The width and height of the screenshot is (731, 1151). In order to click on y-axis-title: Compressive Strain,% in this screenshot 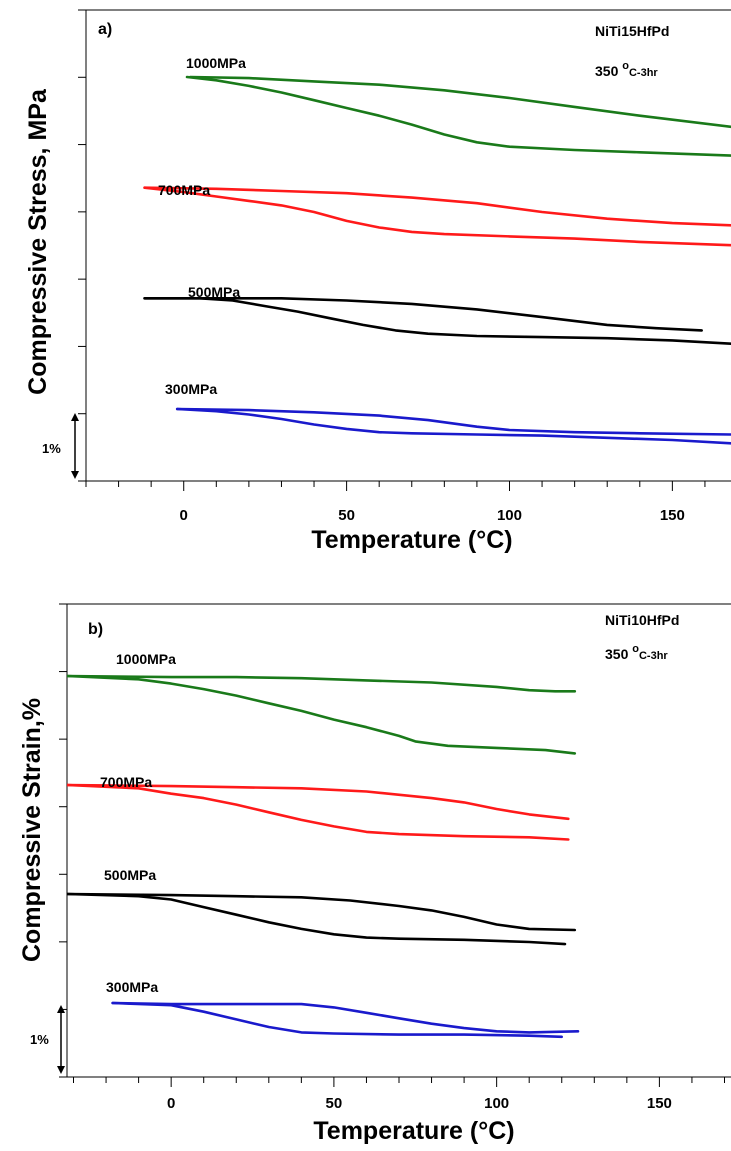, I will do `click(32, 830)`.